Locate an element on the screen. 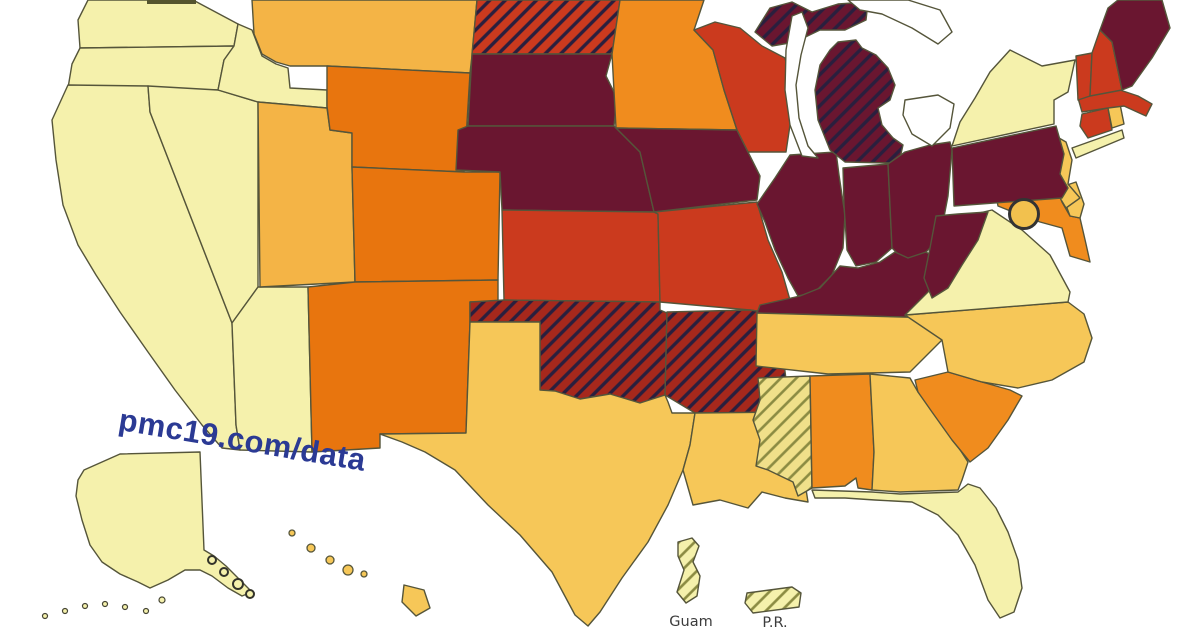 This screenshot has width=1200, height=630. state-ct is located at coordinates (1096, 123).